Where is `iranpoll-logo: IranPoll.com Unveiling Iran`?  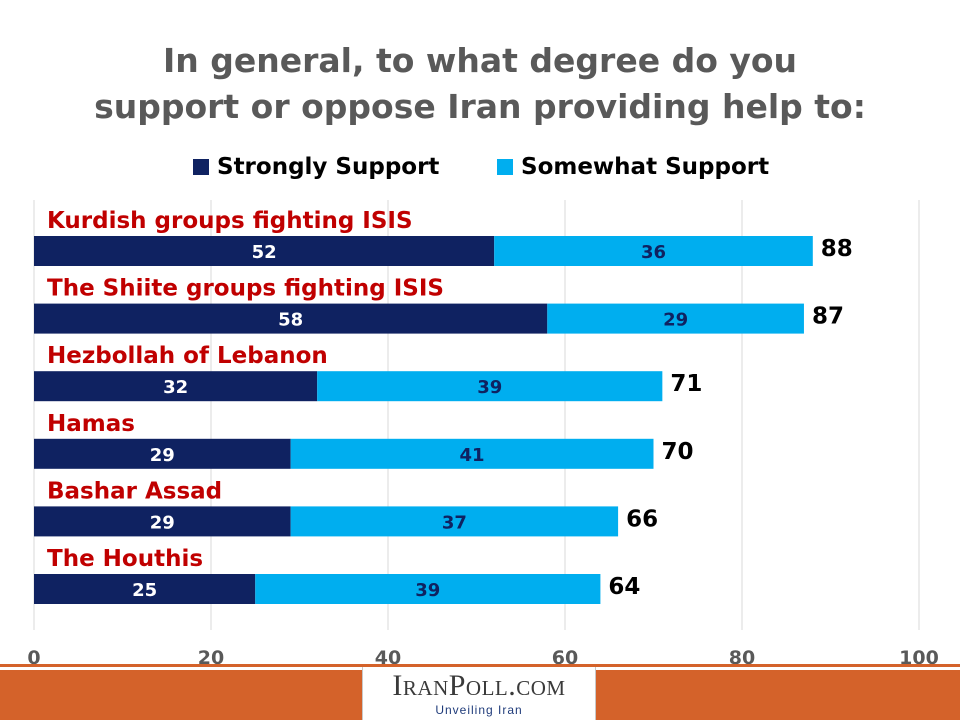 iranpoll-logo: IranPoll.com Unveiling Iran is located at coordinates (479, 693).